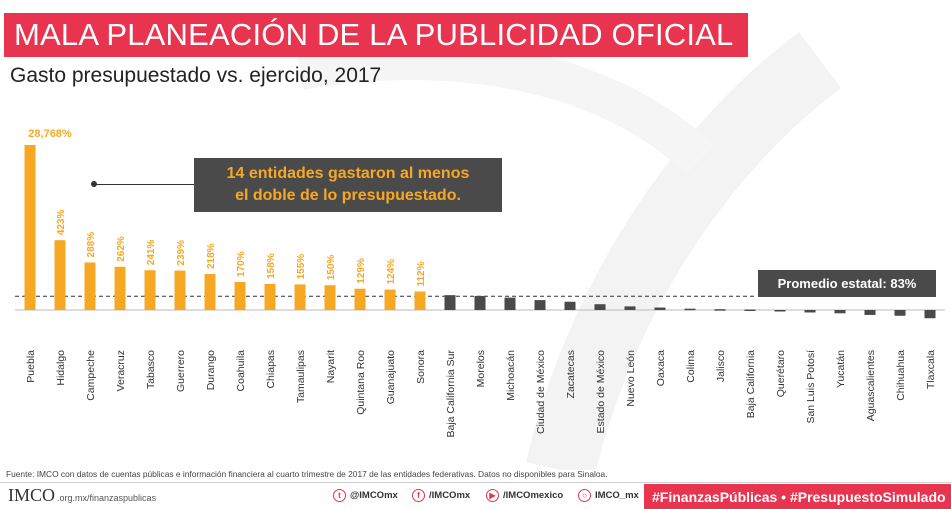 The height and width of the screenshot is (509, 951). Describe the element at coordinates (841, 369) in the screenshot. I see `category-label: Yucatán` at that location.